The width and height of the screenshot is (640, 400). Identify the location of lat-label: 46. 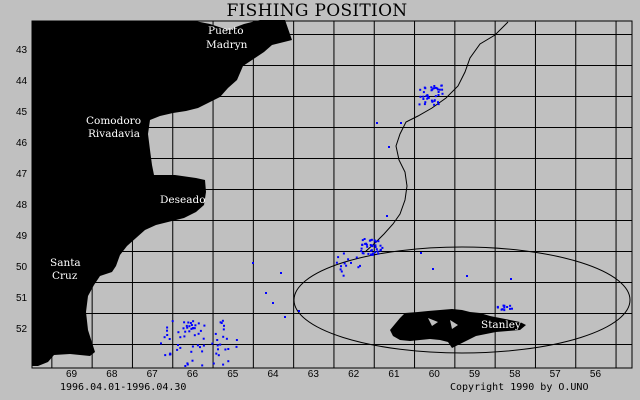
(22, 143).